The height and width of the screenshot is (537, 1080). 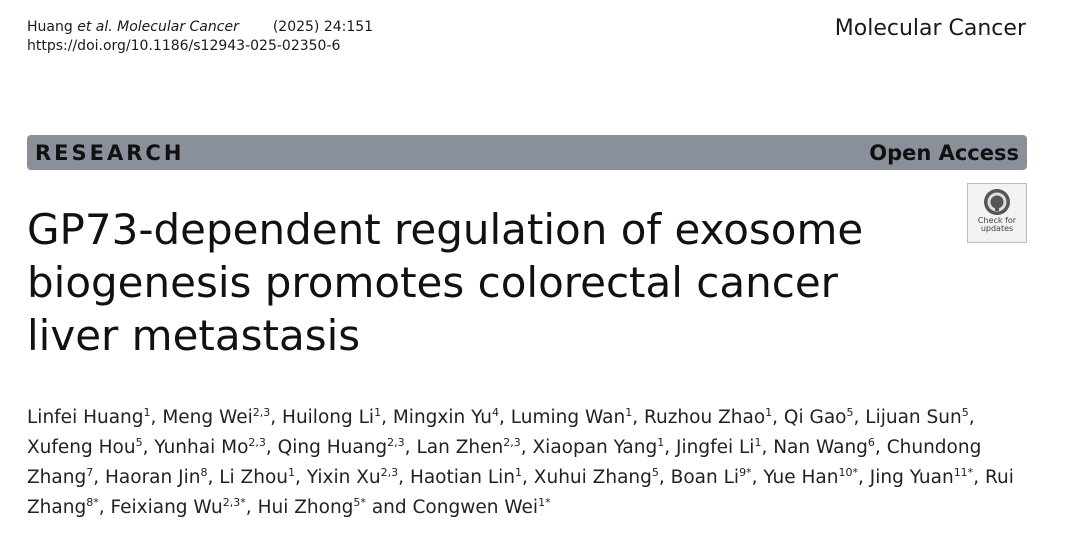 I want to click on author-name: Luming Wan, so click(x=568, y=417).